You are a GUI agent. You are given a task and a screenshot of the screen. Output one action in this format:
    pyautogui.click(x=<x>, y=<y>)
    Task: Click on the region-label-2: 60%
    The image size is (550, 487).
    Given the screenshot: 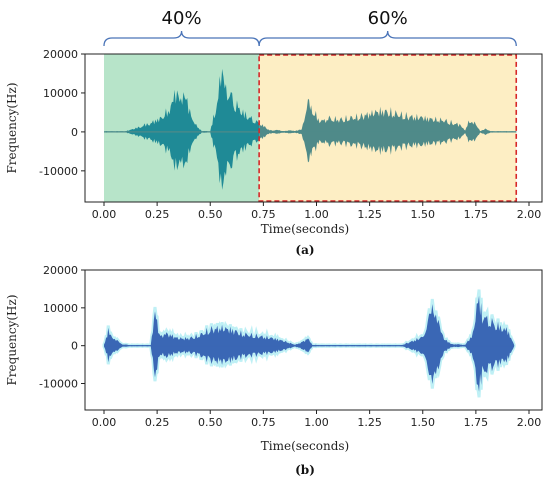 What is the action you would take?
    pyautogui.click(x=388, y=18)
    